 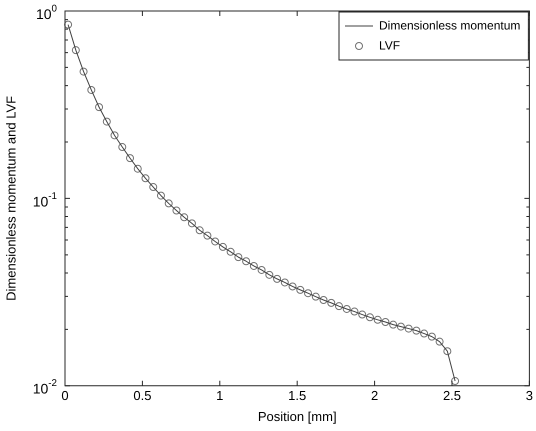 What do you see at coordinates (297, 396) in the screenshot?
I see `x-tick-label: 1.5` at bounding box center [297, 396].